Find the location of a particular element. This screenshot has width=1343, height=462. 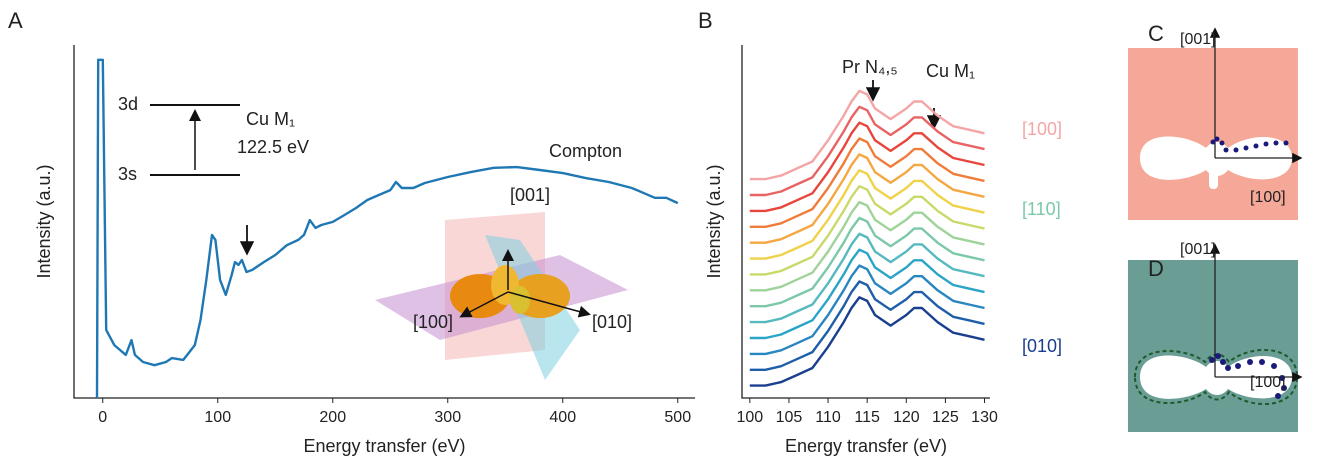

x-tick-label: 500 is located at coordinates (677, 417).